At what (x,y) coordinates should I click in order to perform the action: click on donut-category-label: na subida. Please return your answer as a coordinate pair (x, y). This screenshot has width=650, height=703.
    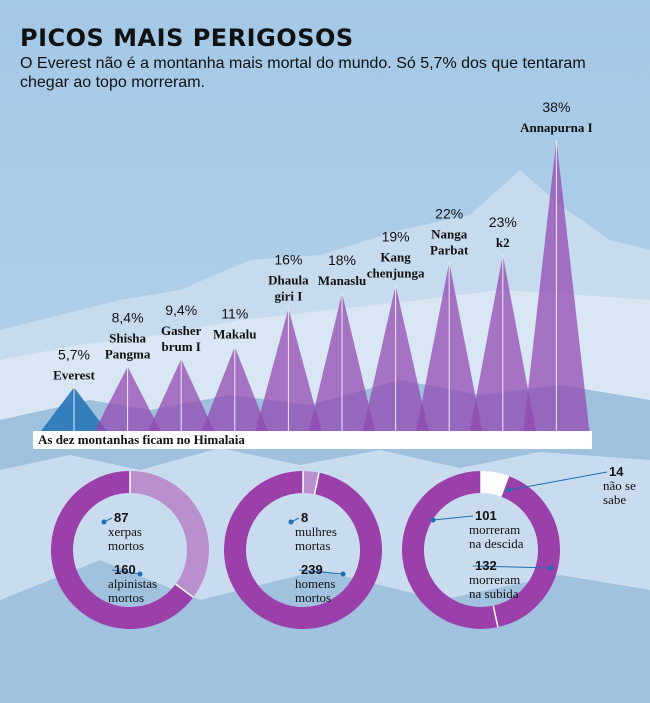
    Looking at the image, I should click on (494, 593).